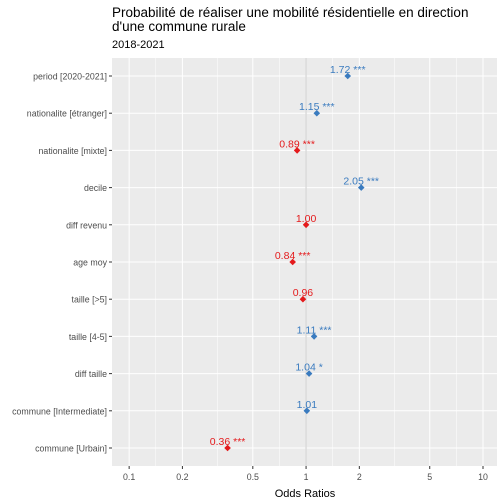  What do you see at coordinates (308, 368) in the screenshot?
I see `data-label: 1.04 *` at bounding box center [308, 368].